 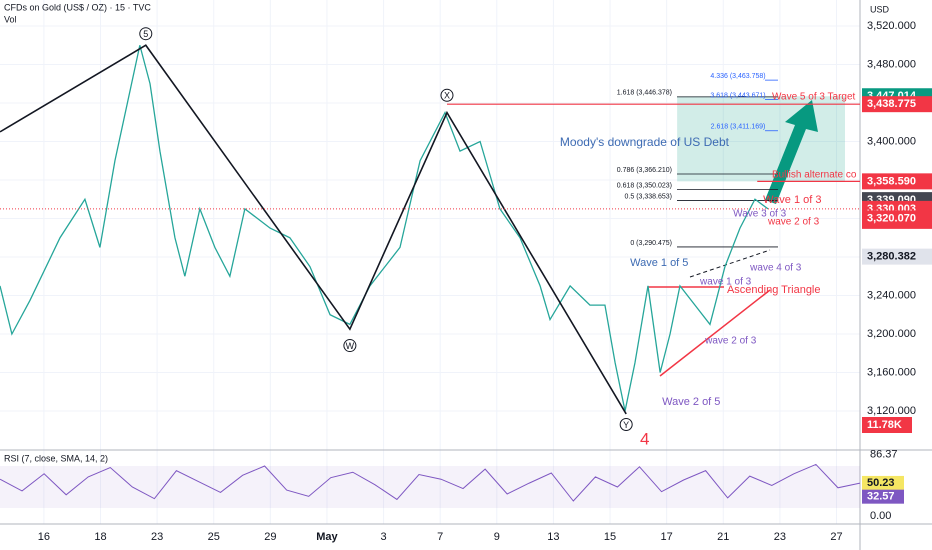 What do you see at coordinates (384, 537) in the screenshot?
I see `x-tick-label: 3` at bounding box center [384, 537].